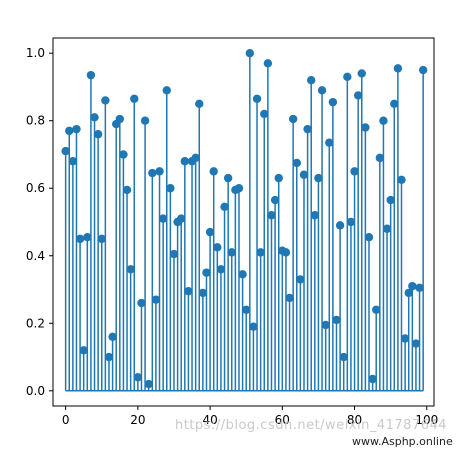 The height and width of the screenshot is (449, 458). What do you see at coordinates (426, 420) in the screenshot?
I see `x-tick-label: 100` at bounding box center [426, 420].